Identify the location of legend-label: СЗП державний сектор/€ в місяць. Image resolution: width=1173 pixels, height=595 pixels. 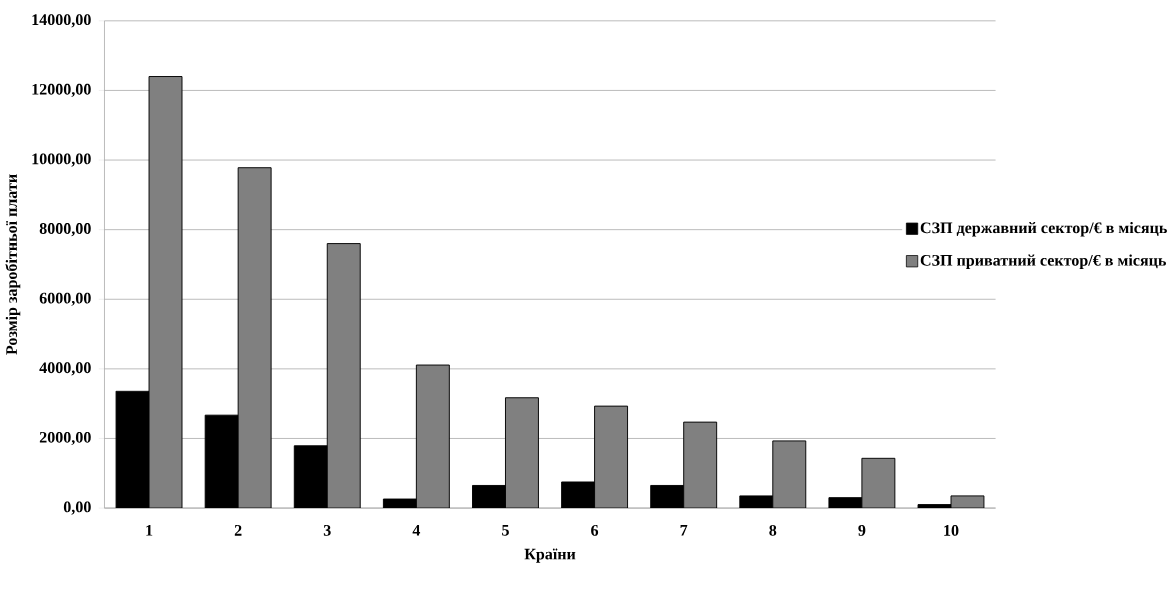
(1043, 229).